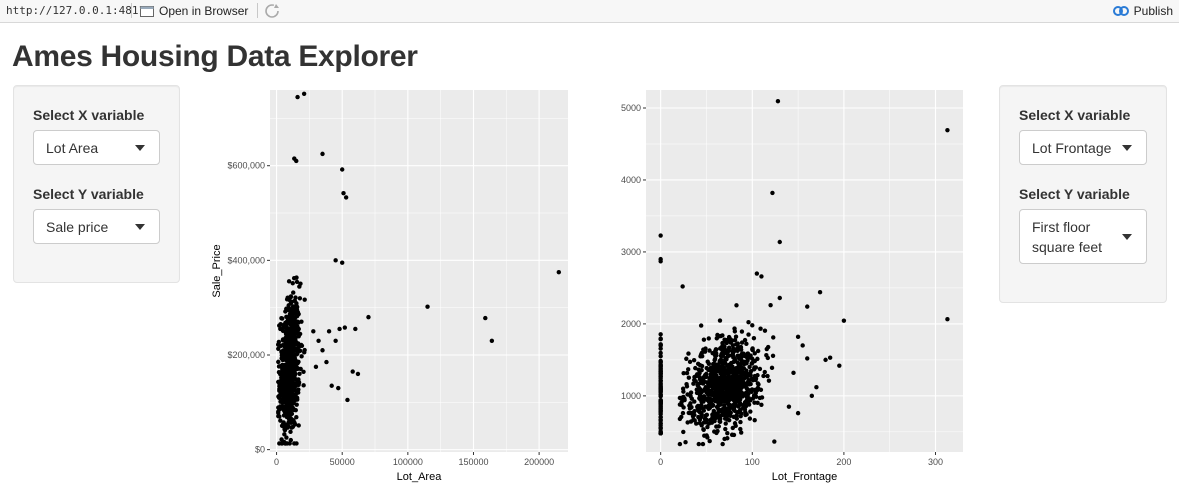 This screenshot has height=491, width=1179. I want to click on address-url: http://127.0.0.1:4811, so click(76, 10).